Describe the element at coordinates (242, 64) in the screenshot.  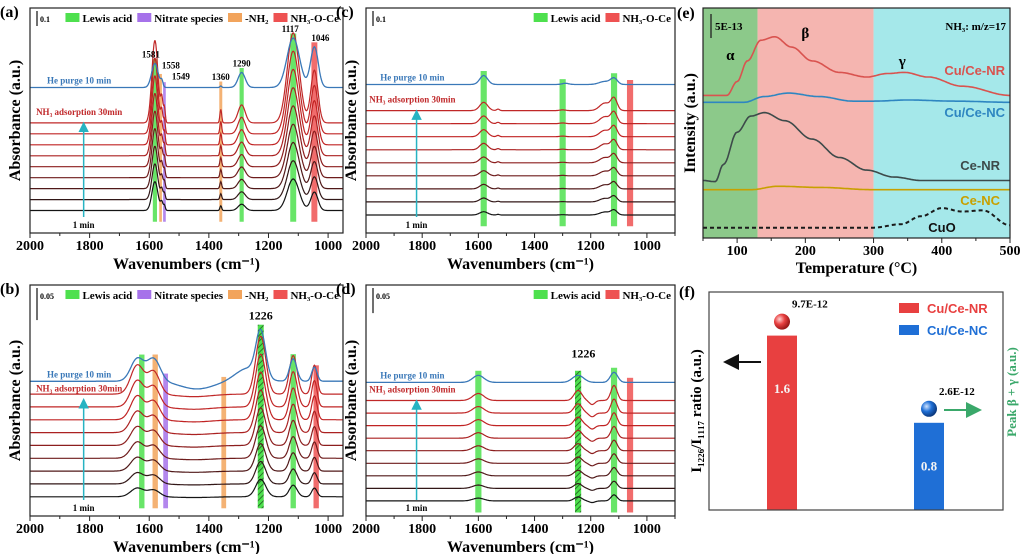
I see `peak-label: 1290` at that location.